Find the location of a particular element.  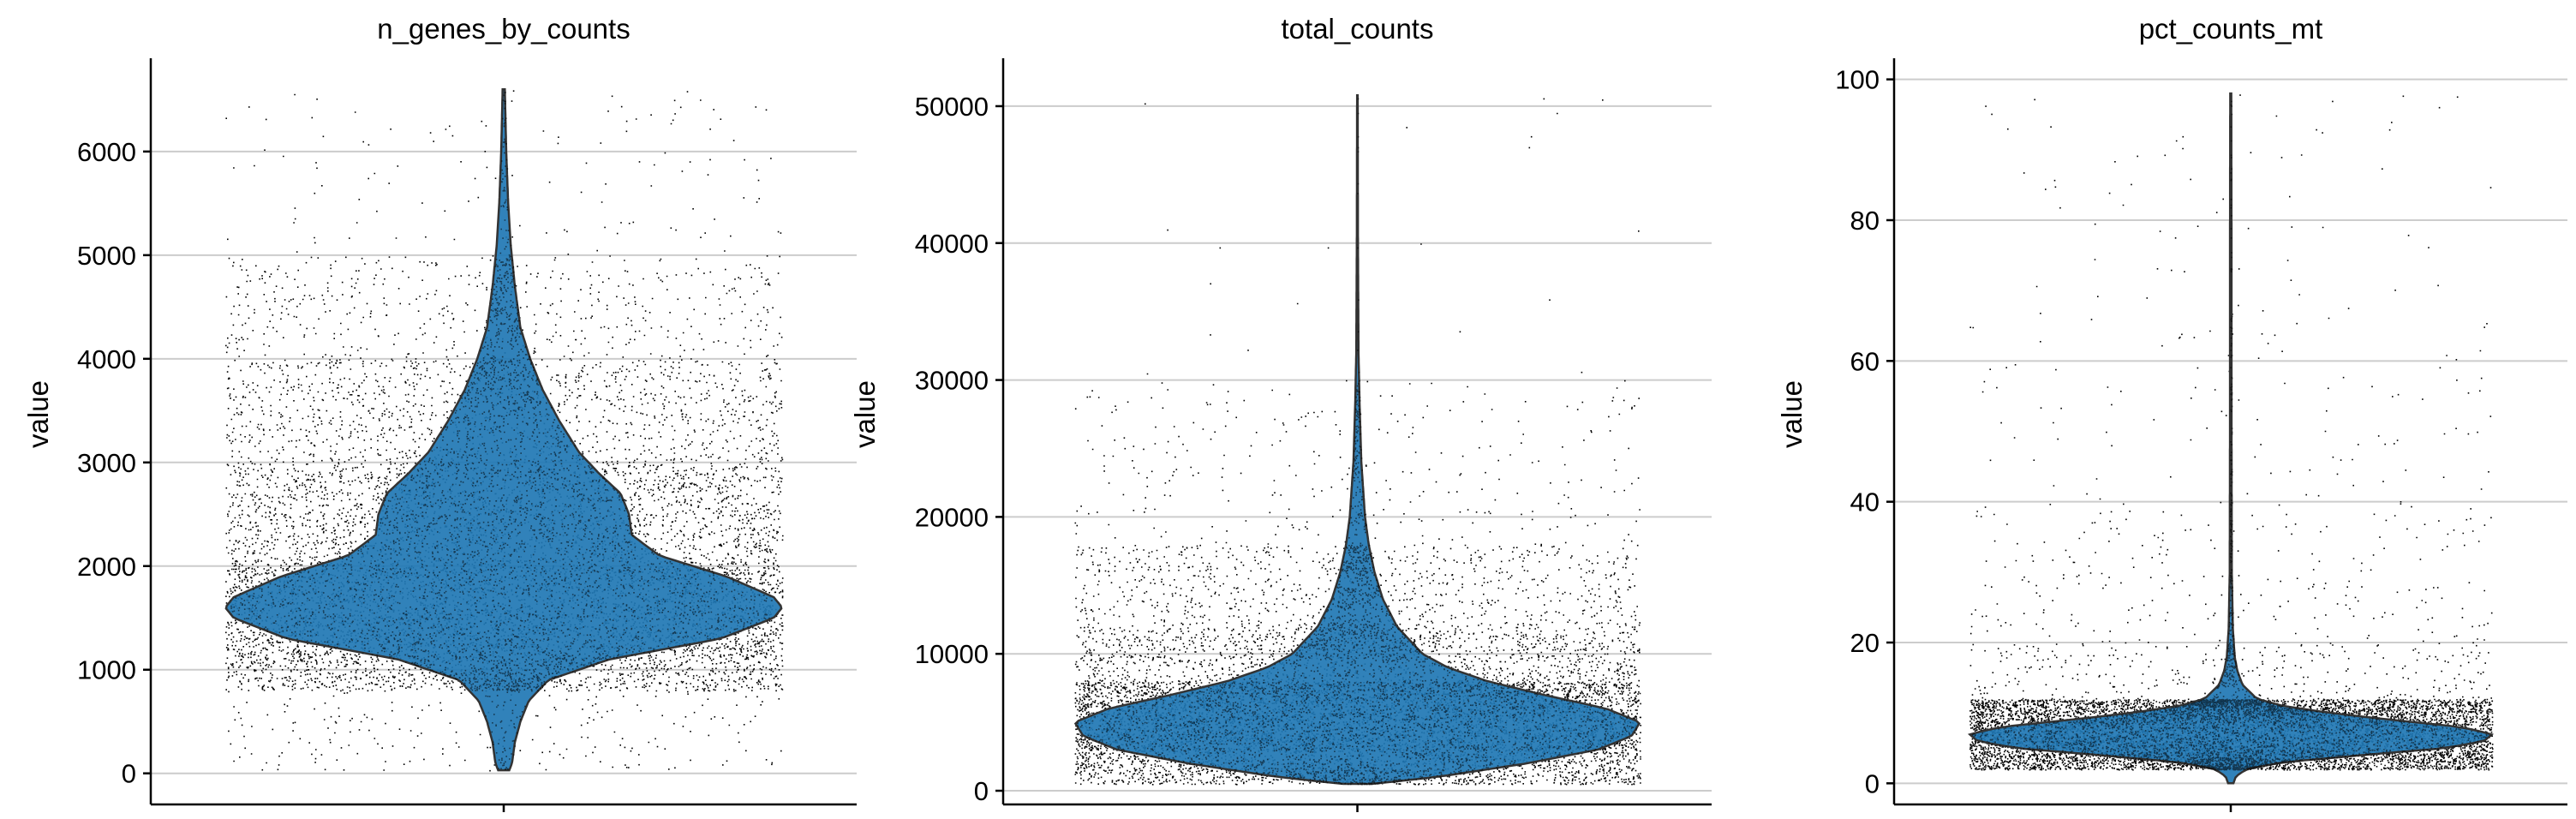

chart-title: pct_counts_mt is located at coordinates (2231, 29).